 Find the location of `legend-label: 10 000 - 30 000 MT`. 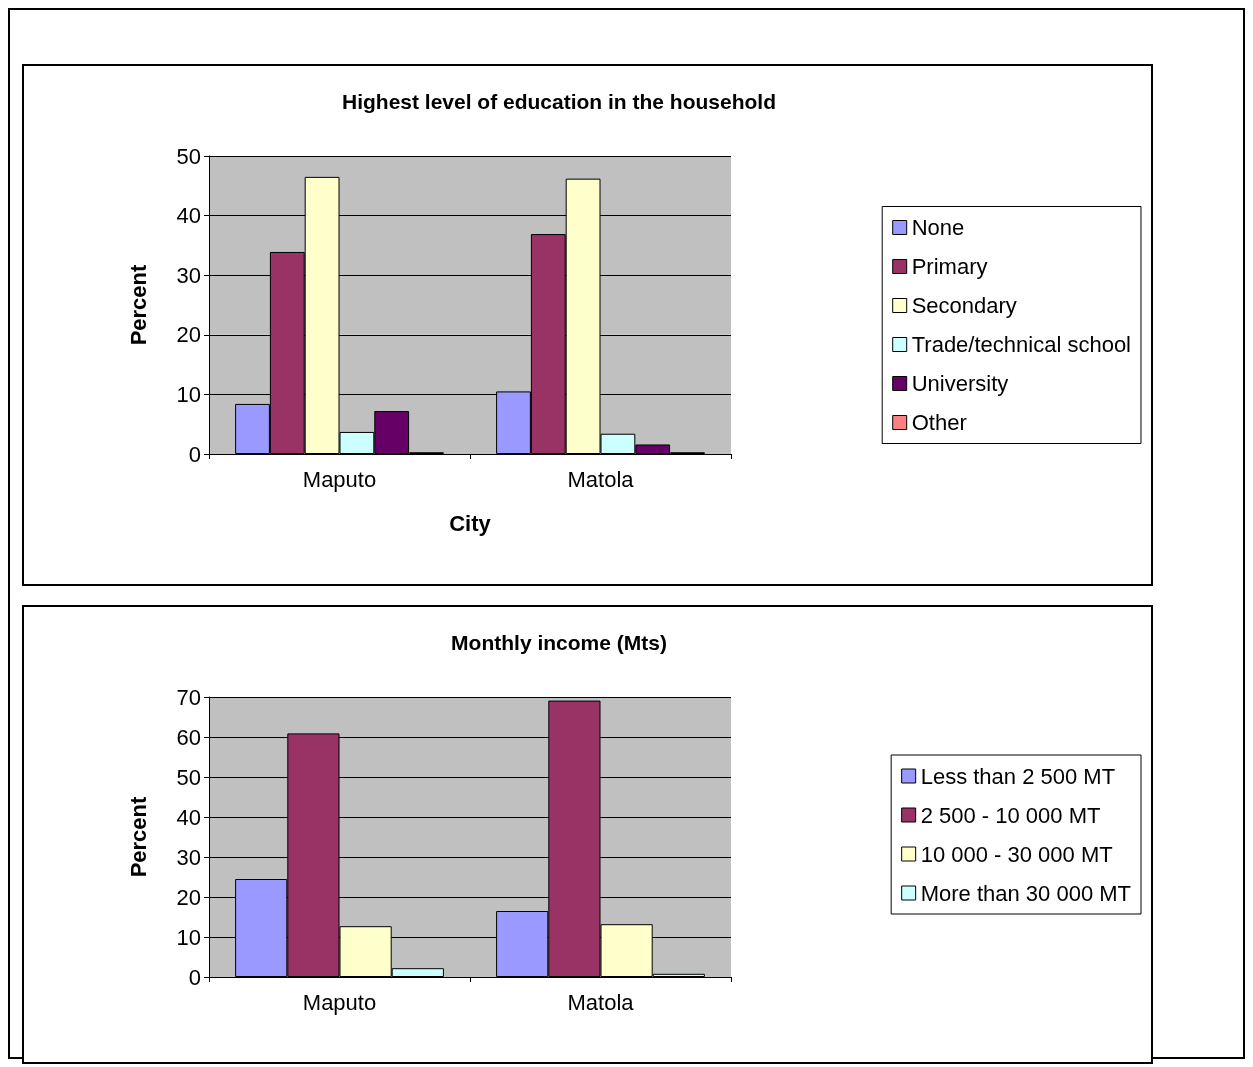

legend-label: 10 000 - 30 000 MT is located at coordinates (1016, 854).